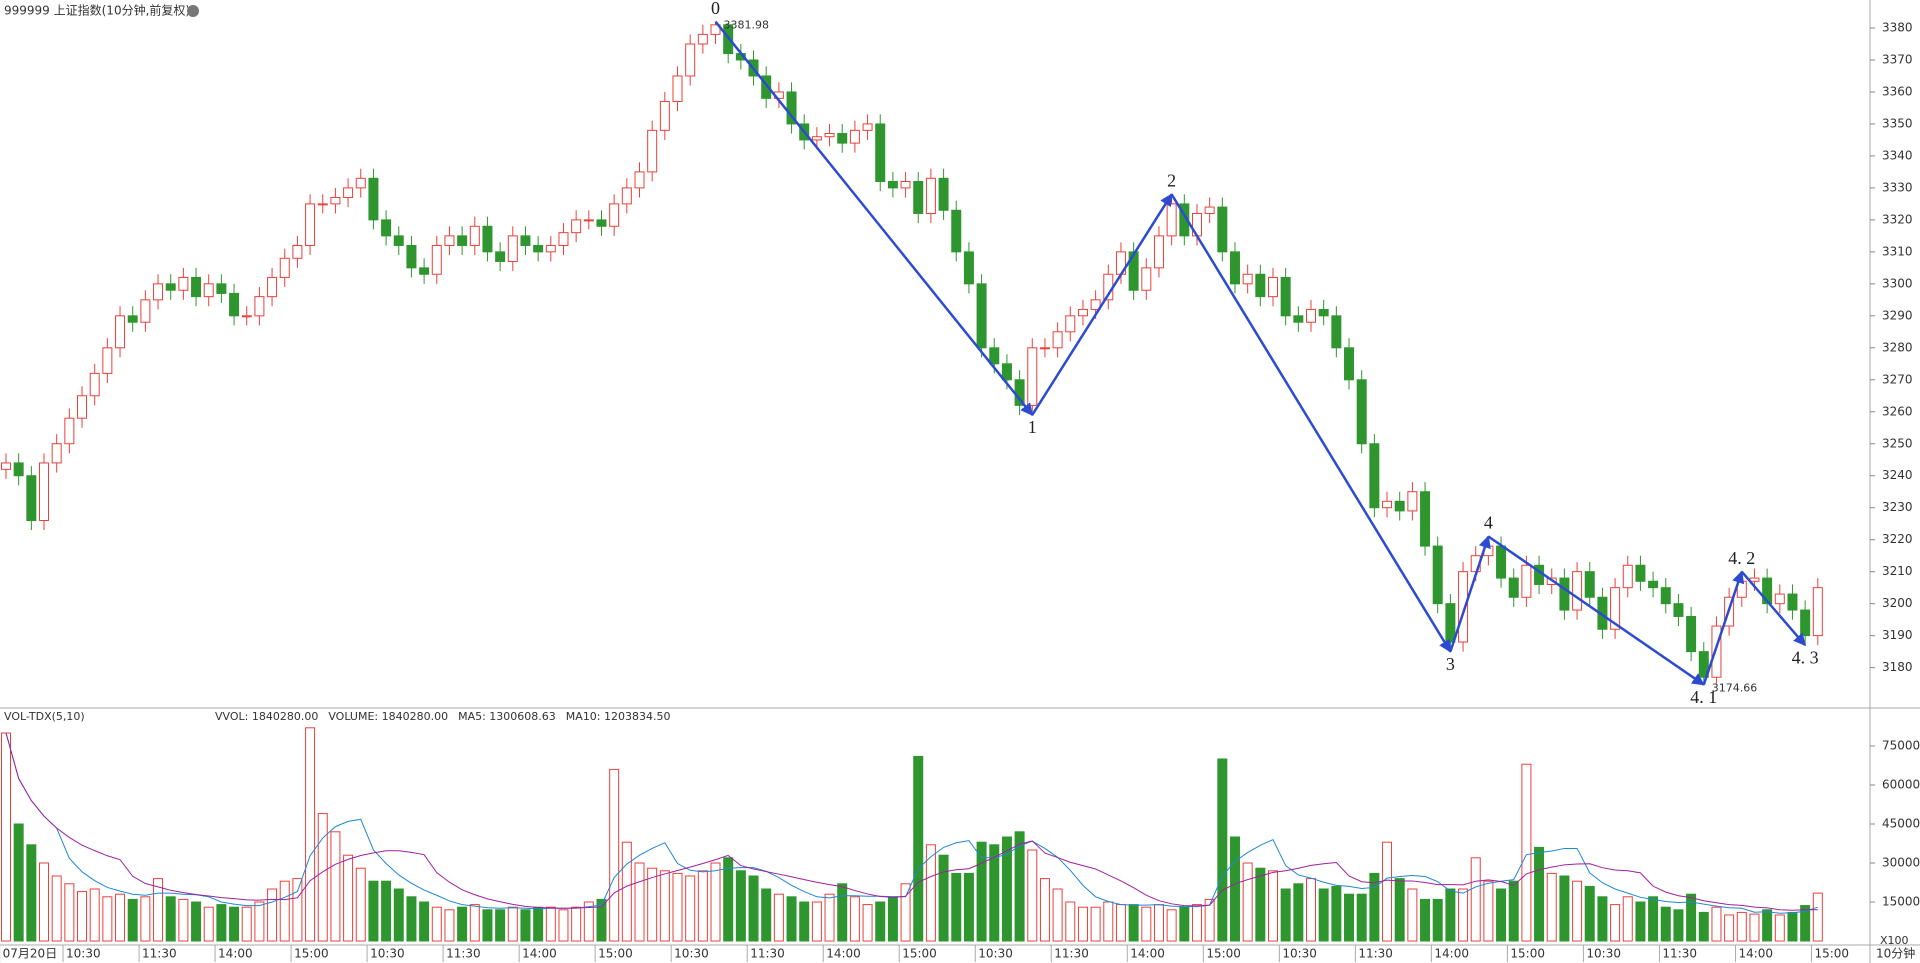 Image resolution: width=1920 pixels, height=963 pixels. I want to click on extreme-label: 3381.98, so click(747, 25).